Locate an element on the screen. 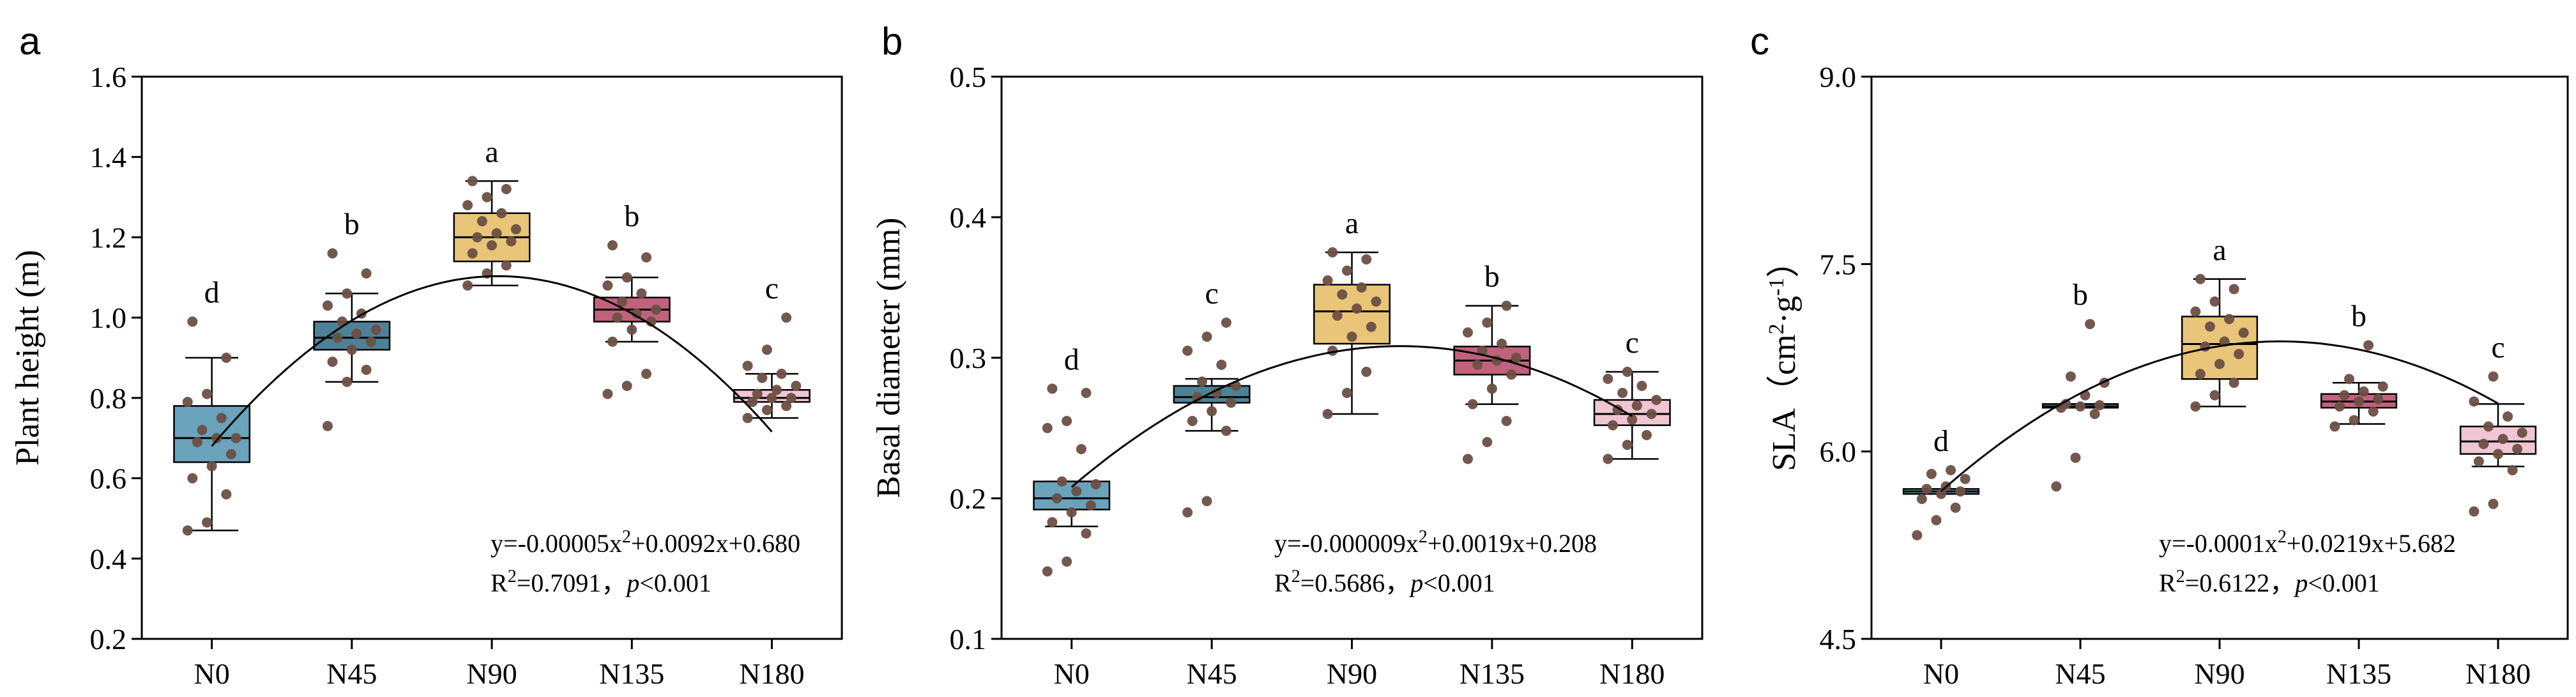  y-tick-label: 7.5 is located at coordinates (1838, 264).